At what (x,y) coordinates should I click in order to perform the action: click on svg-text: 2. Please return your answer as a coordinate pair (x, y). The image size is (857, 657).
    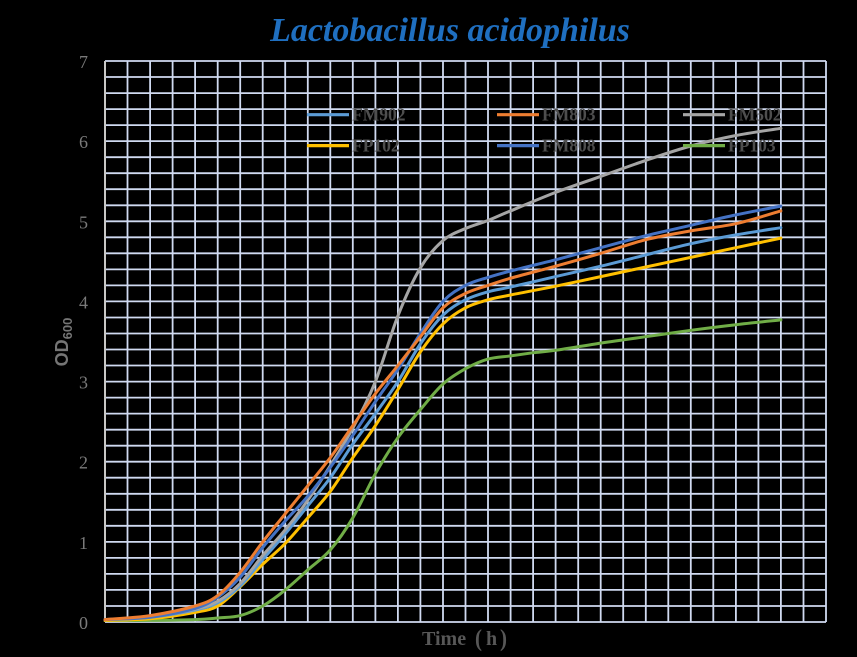
    Looking at the image, I should click on (83, 463).